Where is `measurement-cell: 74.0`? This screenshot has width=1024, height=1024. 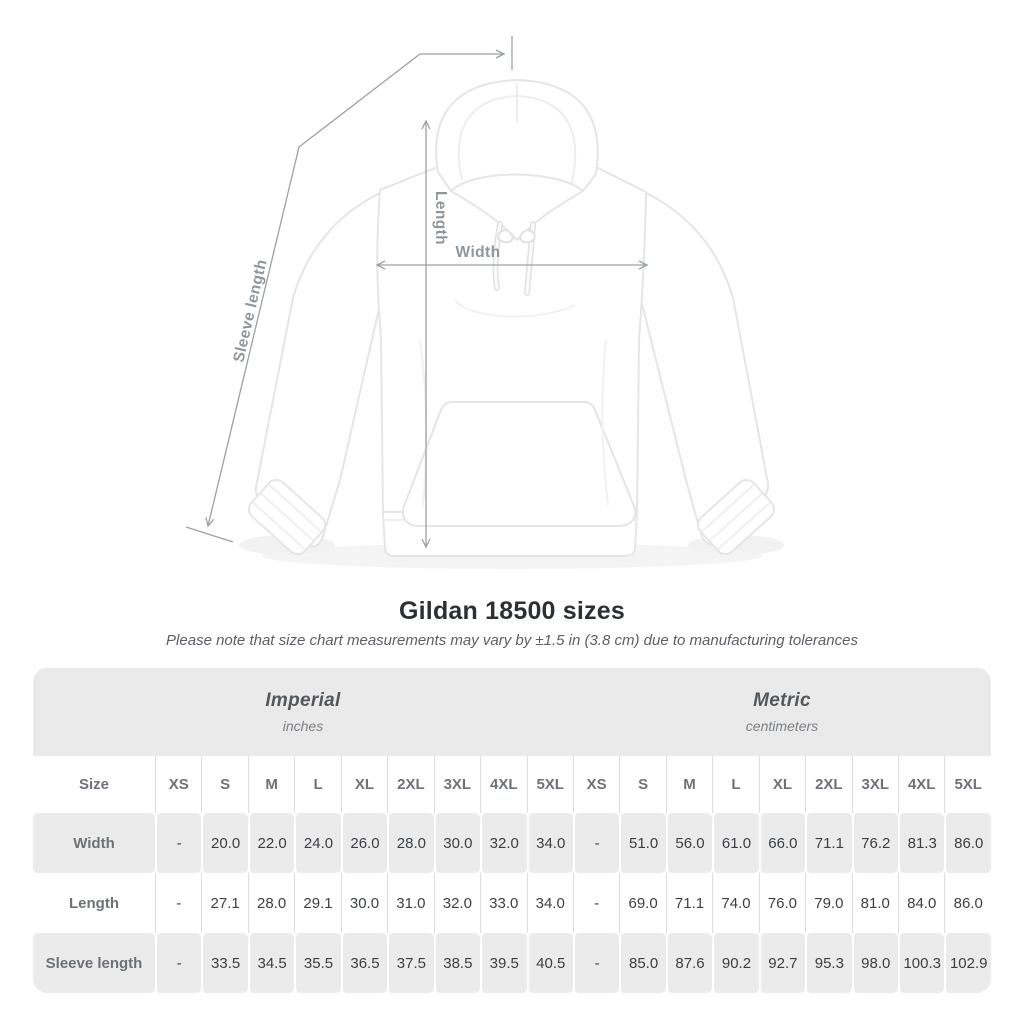 measurement-cell: 74.0 is located at coordinates (735, 903).